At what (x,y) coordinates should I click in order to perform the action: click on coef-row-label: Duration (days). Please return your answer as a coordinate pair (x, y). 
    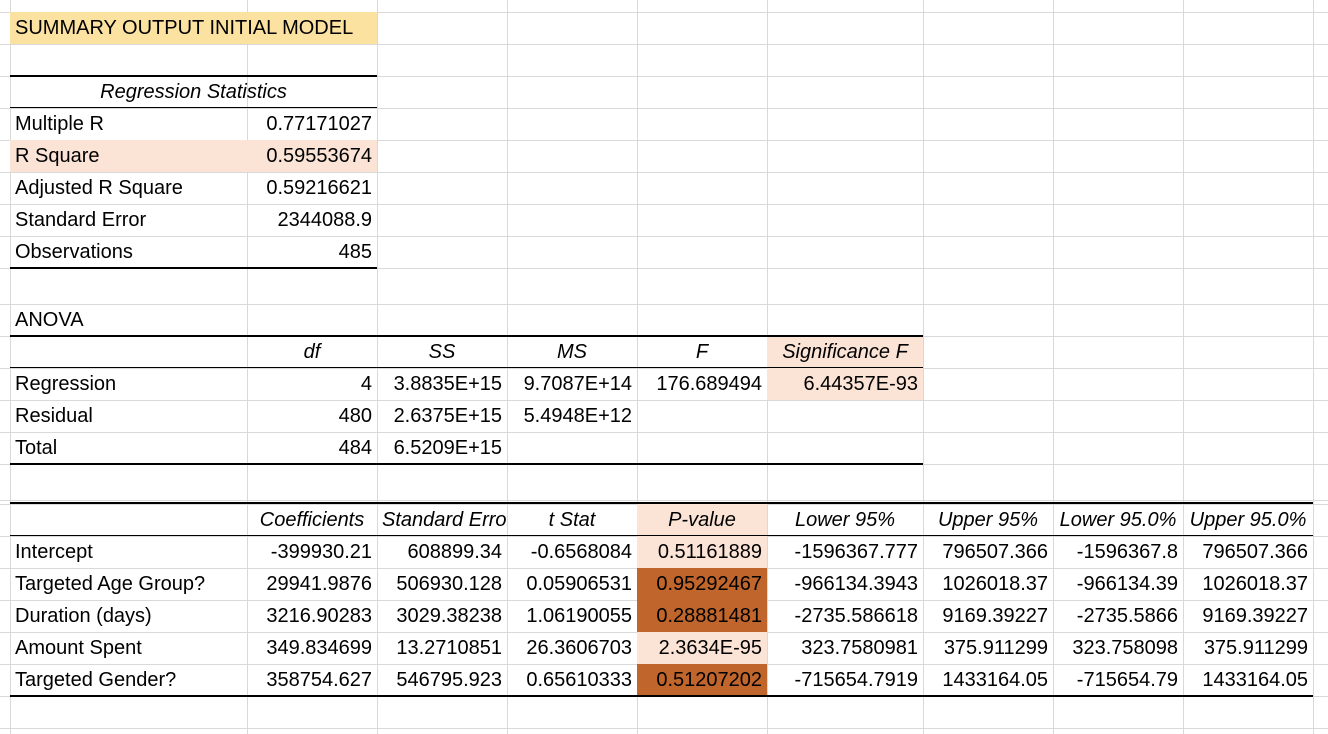
    Looking at the image, I should click on (83, 616).